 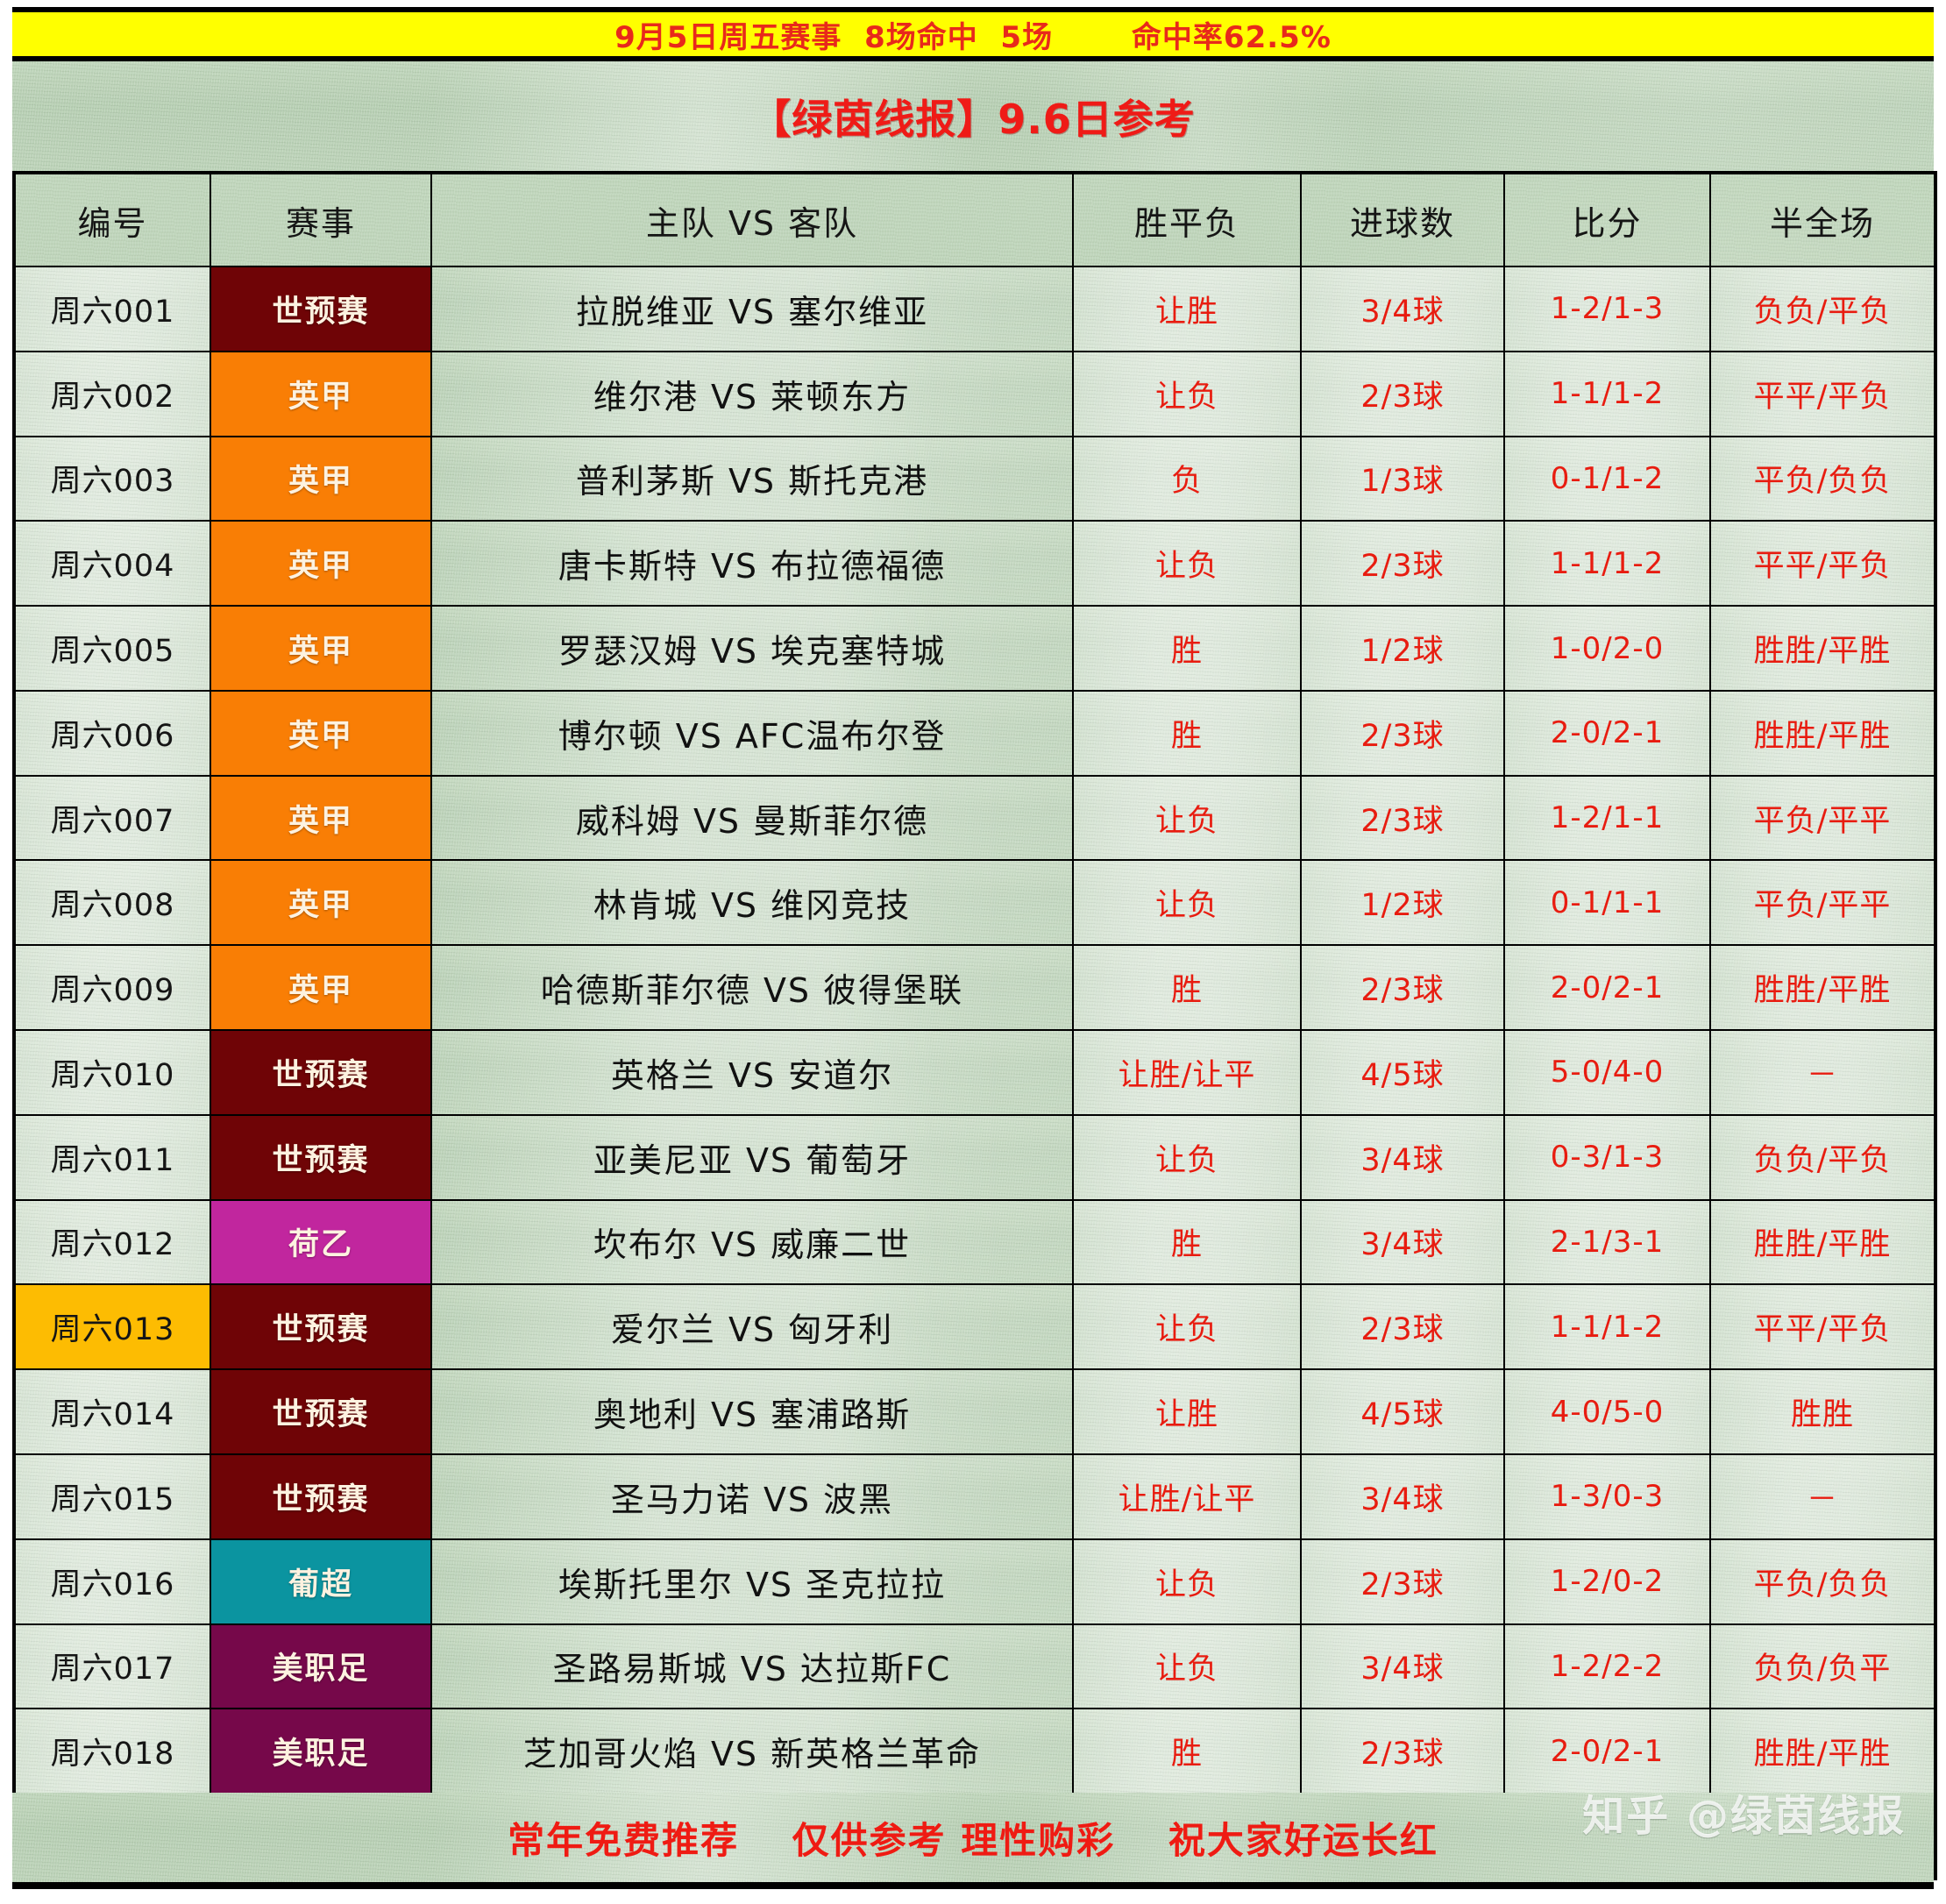 What do you see at coordinates (1607, 1242) in the screenshot?
I see `cell-score: 2-1/3-1` at bounding box center [1607, 1242].